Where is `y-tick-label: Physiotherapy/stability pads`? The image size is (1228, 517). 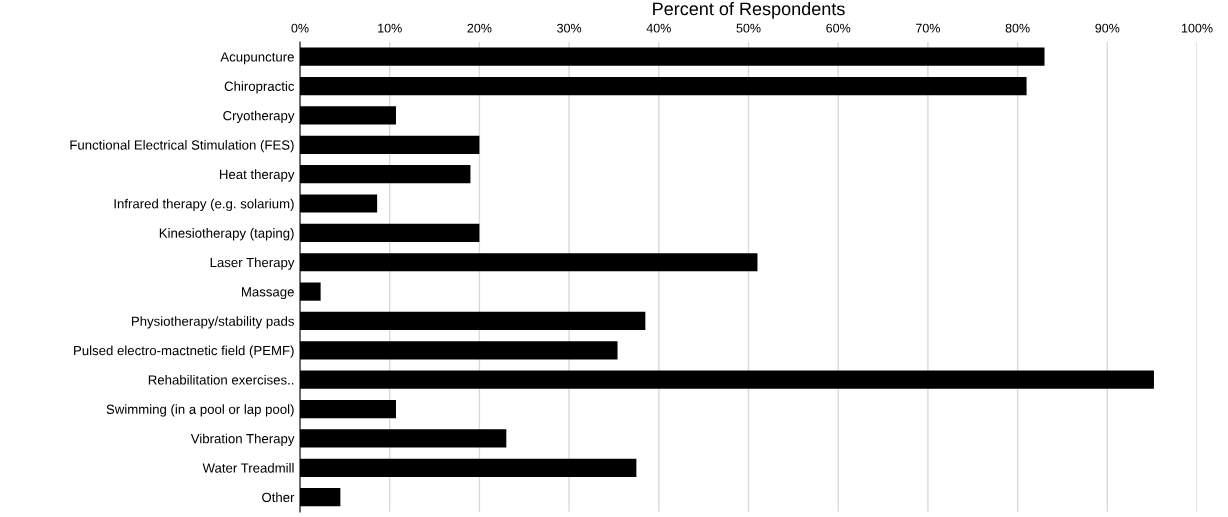
y-tick-label: Physiotherapy/stability pads is located at coordinates (212, 322).